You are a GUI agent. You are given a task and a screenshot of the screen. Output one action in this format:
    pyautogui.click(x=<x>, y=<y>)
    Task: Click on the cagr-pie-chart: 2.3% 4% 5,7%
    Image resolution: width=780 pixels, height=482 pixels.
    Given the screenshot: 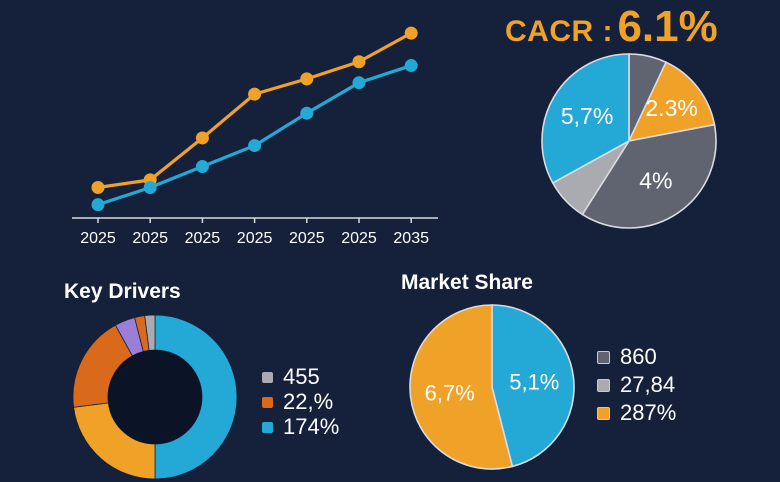 What is the action you would take?
    pyautogui.click(x=629, y=141)
    